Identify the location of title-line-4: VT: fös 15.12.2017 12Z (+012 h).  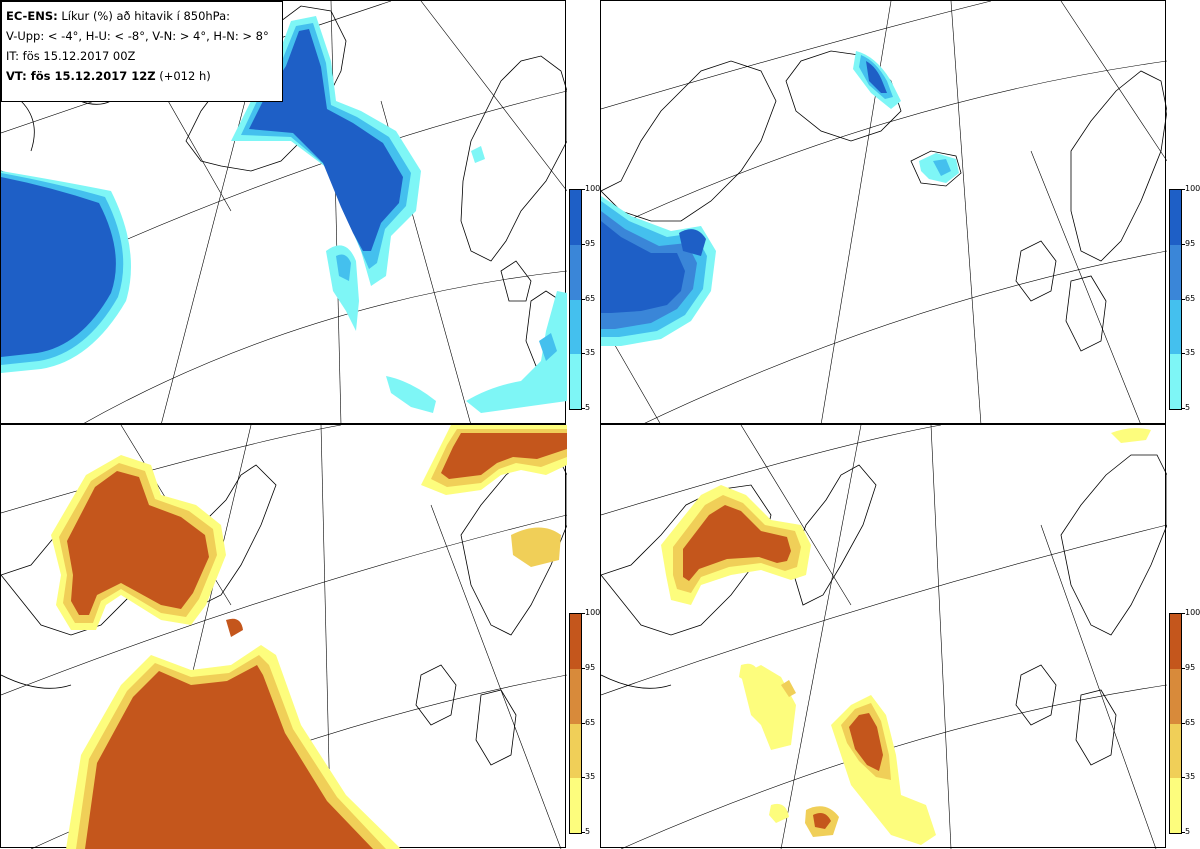
(108, 76).